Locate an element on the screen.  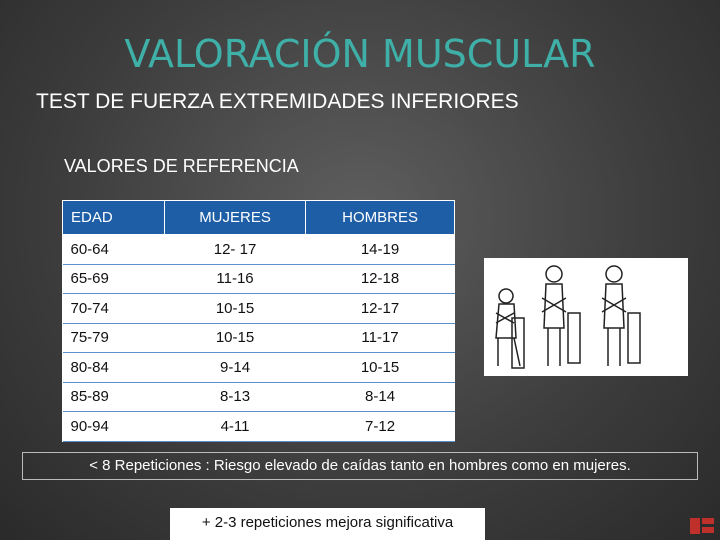
title: VALORACIÓN MUSCULAR is located at coordinates (360, 54).